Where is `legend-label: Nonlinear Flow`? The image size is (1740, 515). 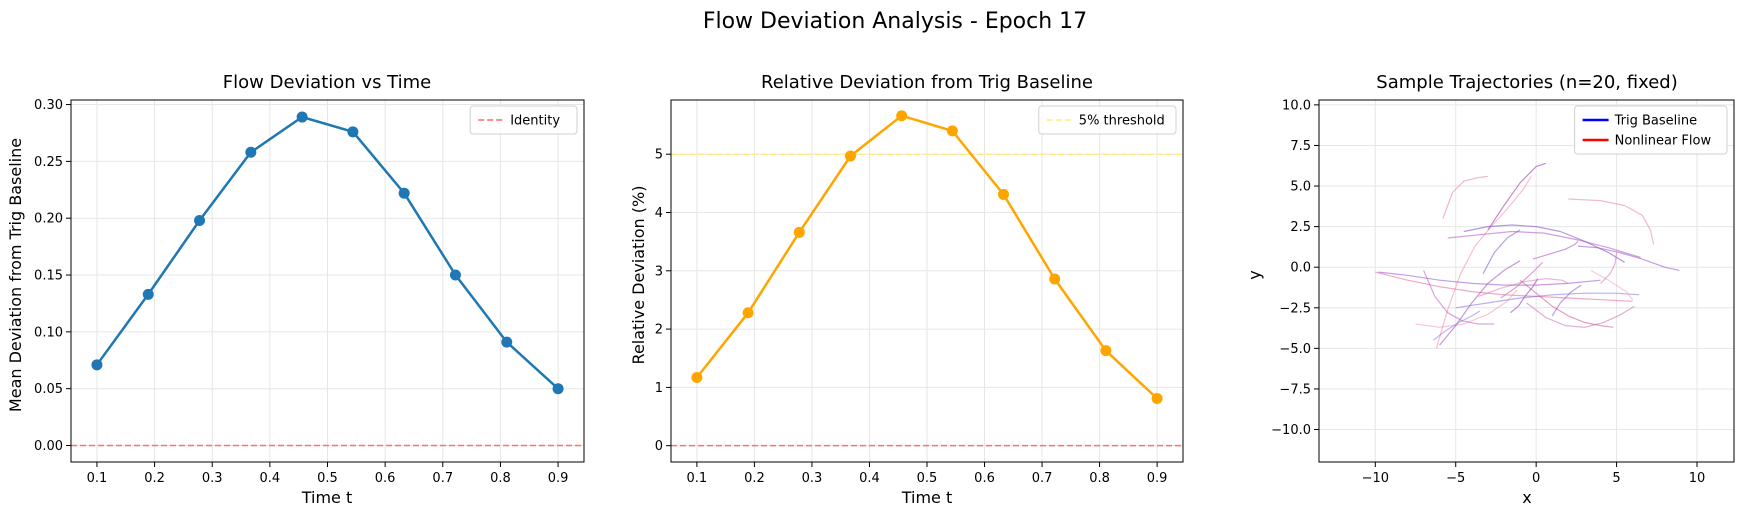 legend-label: Nonlinear Flow is located at coordinates (1663, 141).